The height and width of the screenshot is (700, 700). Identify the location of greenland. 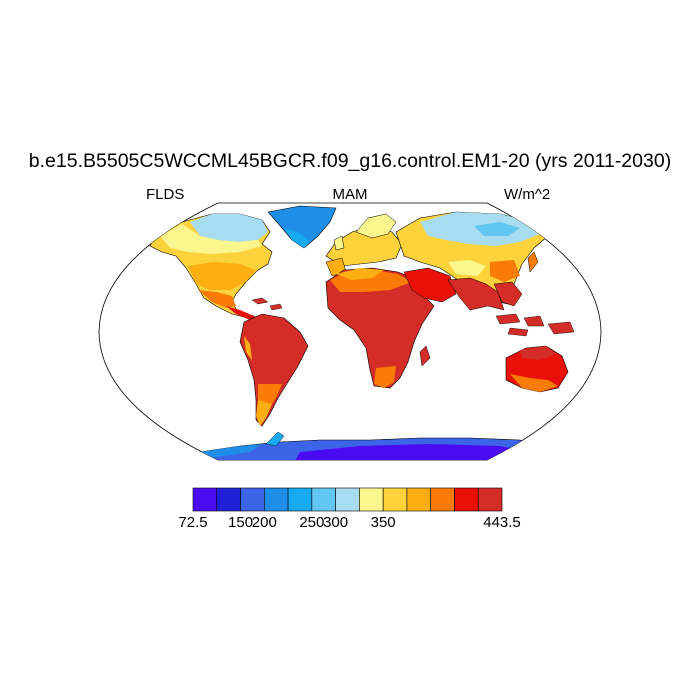
(302, 227).